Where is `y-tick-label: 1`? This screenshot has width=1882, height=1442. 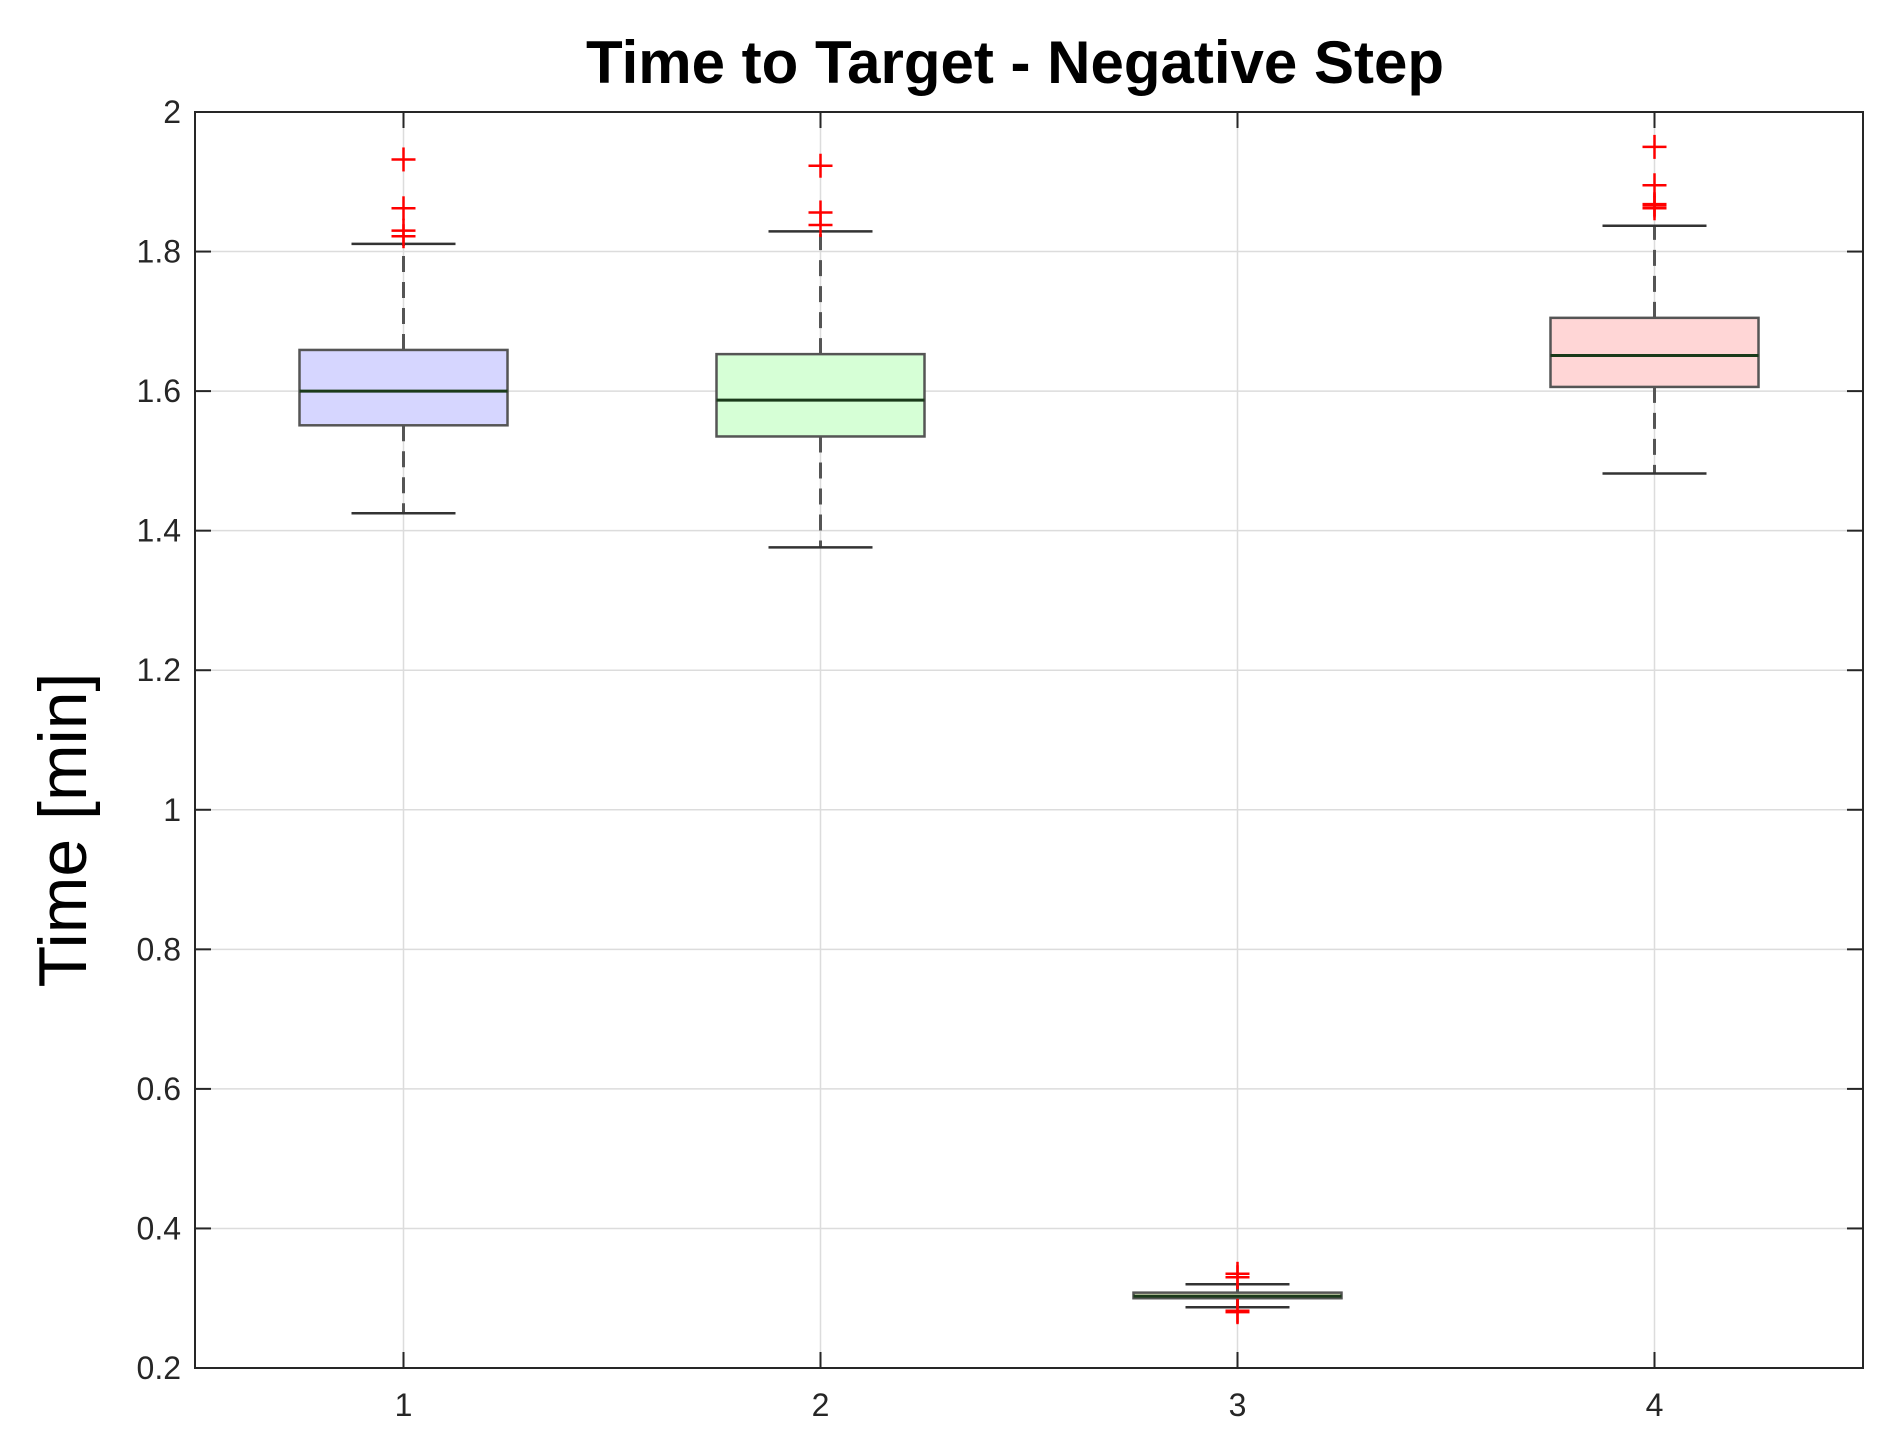 y-tick-label: 1 is located at coordinates (172, 810).